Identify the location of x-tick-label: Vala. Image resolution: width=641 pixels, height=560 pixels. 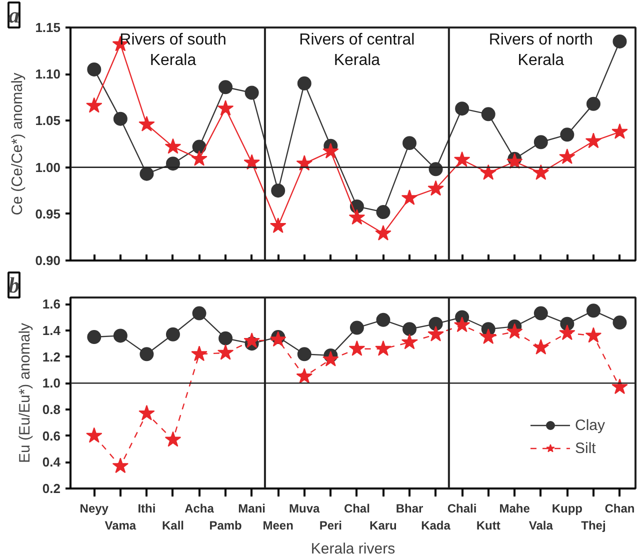
(541, 525).